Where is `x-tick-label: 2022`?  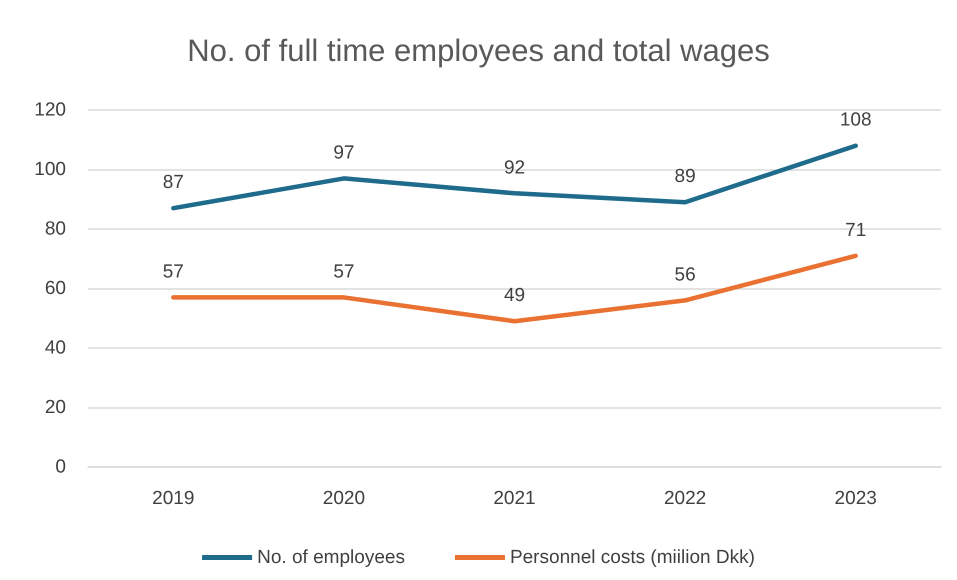 x-tick-label: 2022 is located at coordinates (685, 498).